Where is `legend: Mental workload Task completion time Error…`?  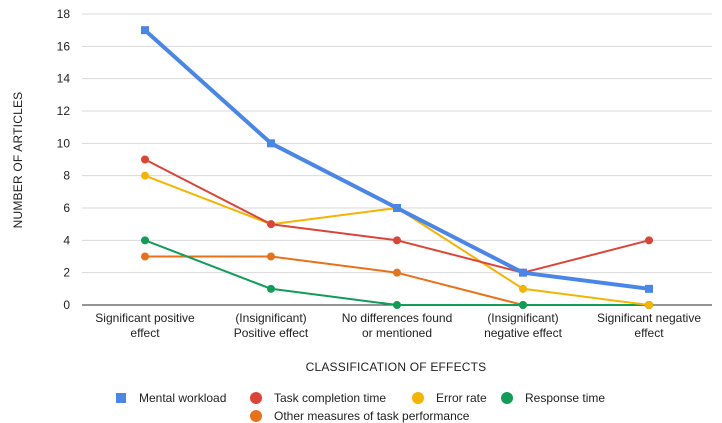 legend: Mental workload Task completion time Error… is located at coordinates (360, 407).